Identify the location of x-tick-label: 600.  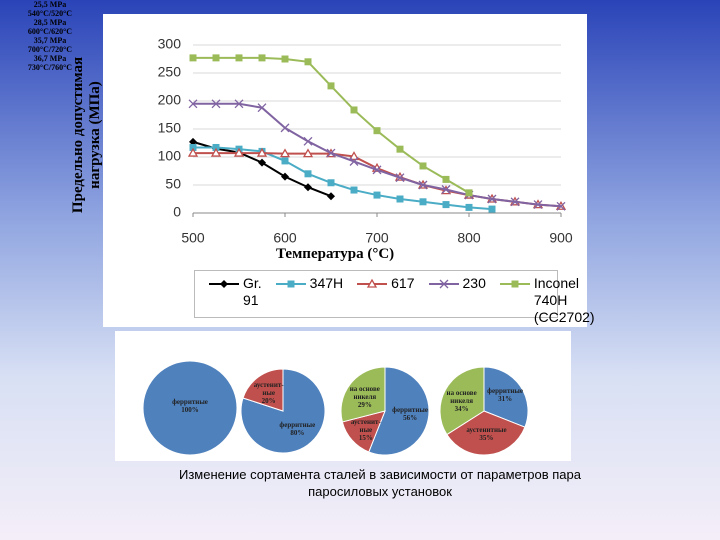
(285, 238).